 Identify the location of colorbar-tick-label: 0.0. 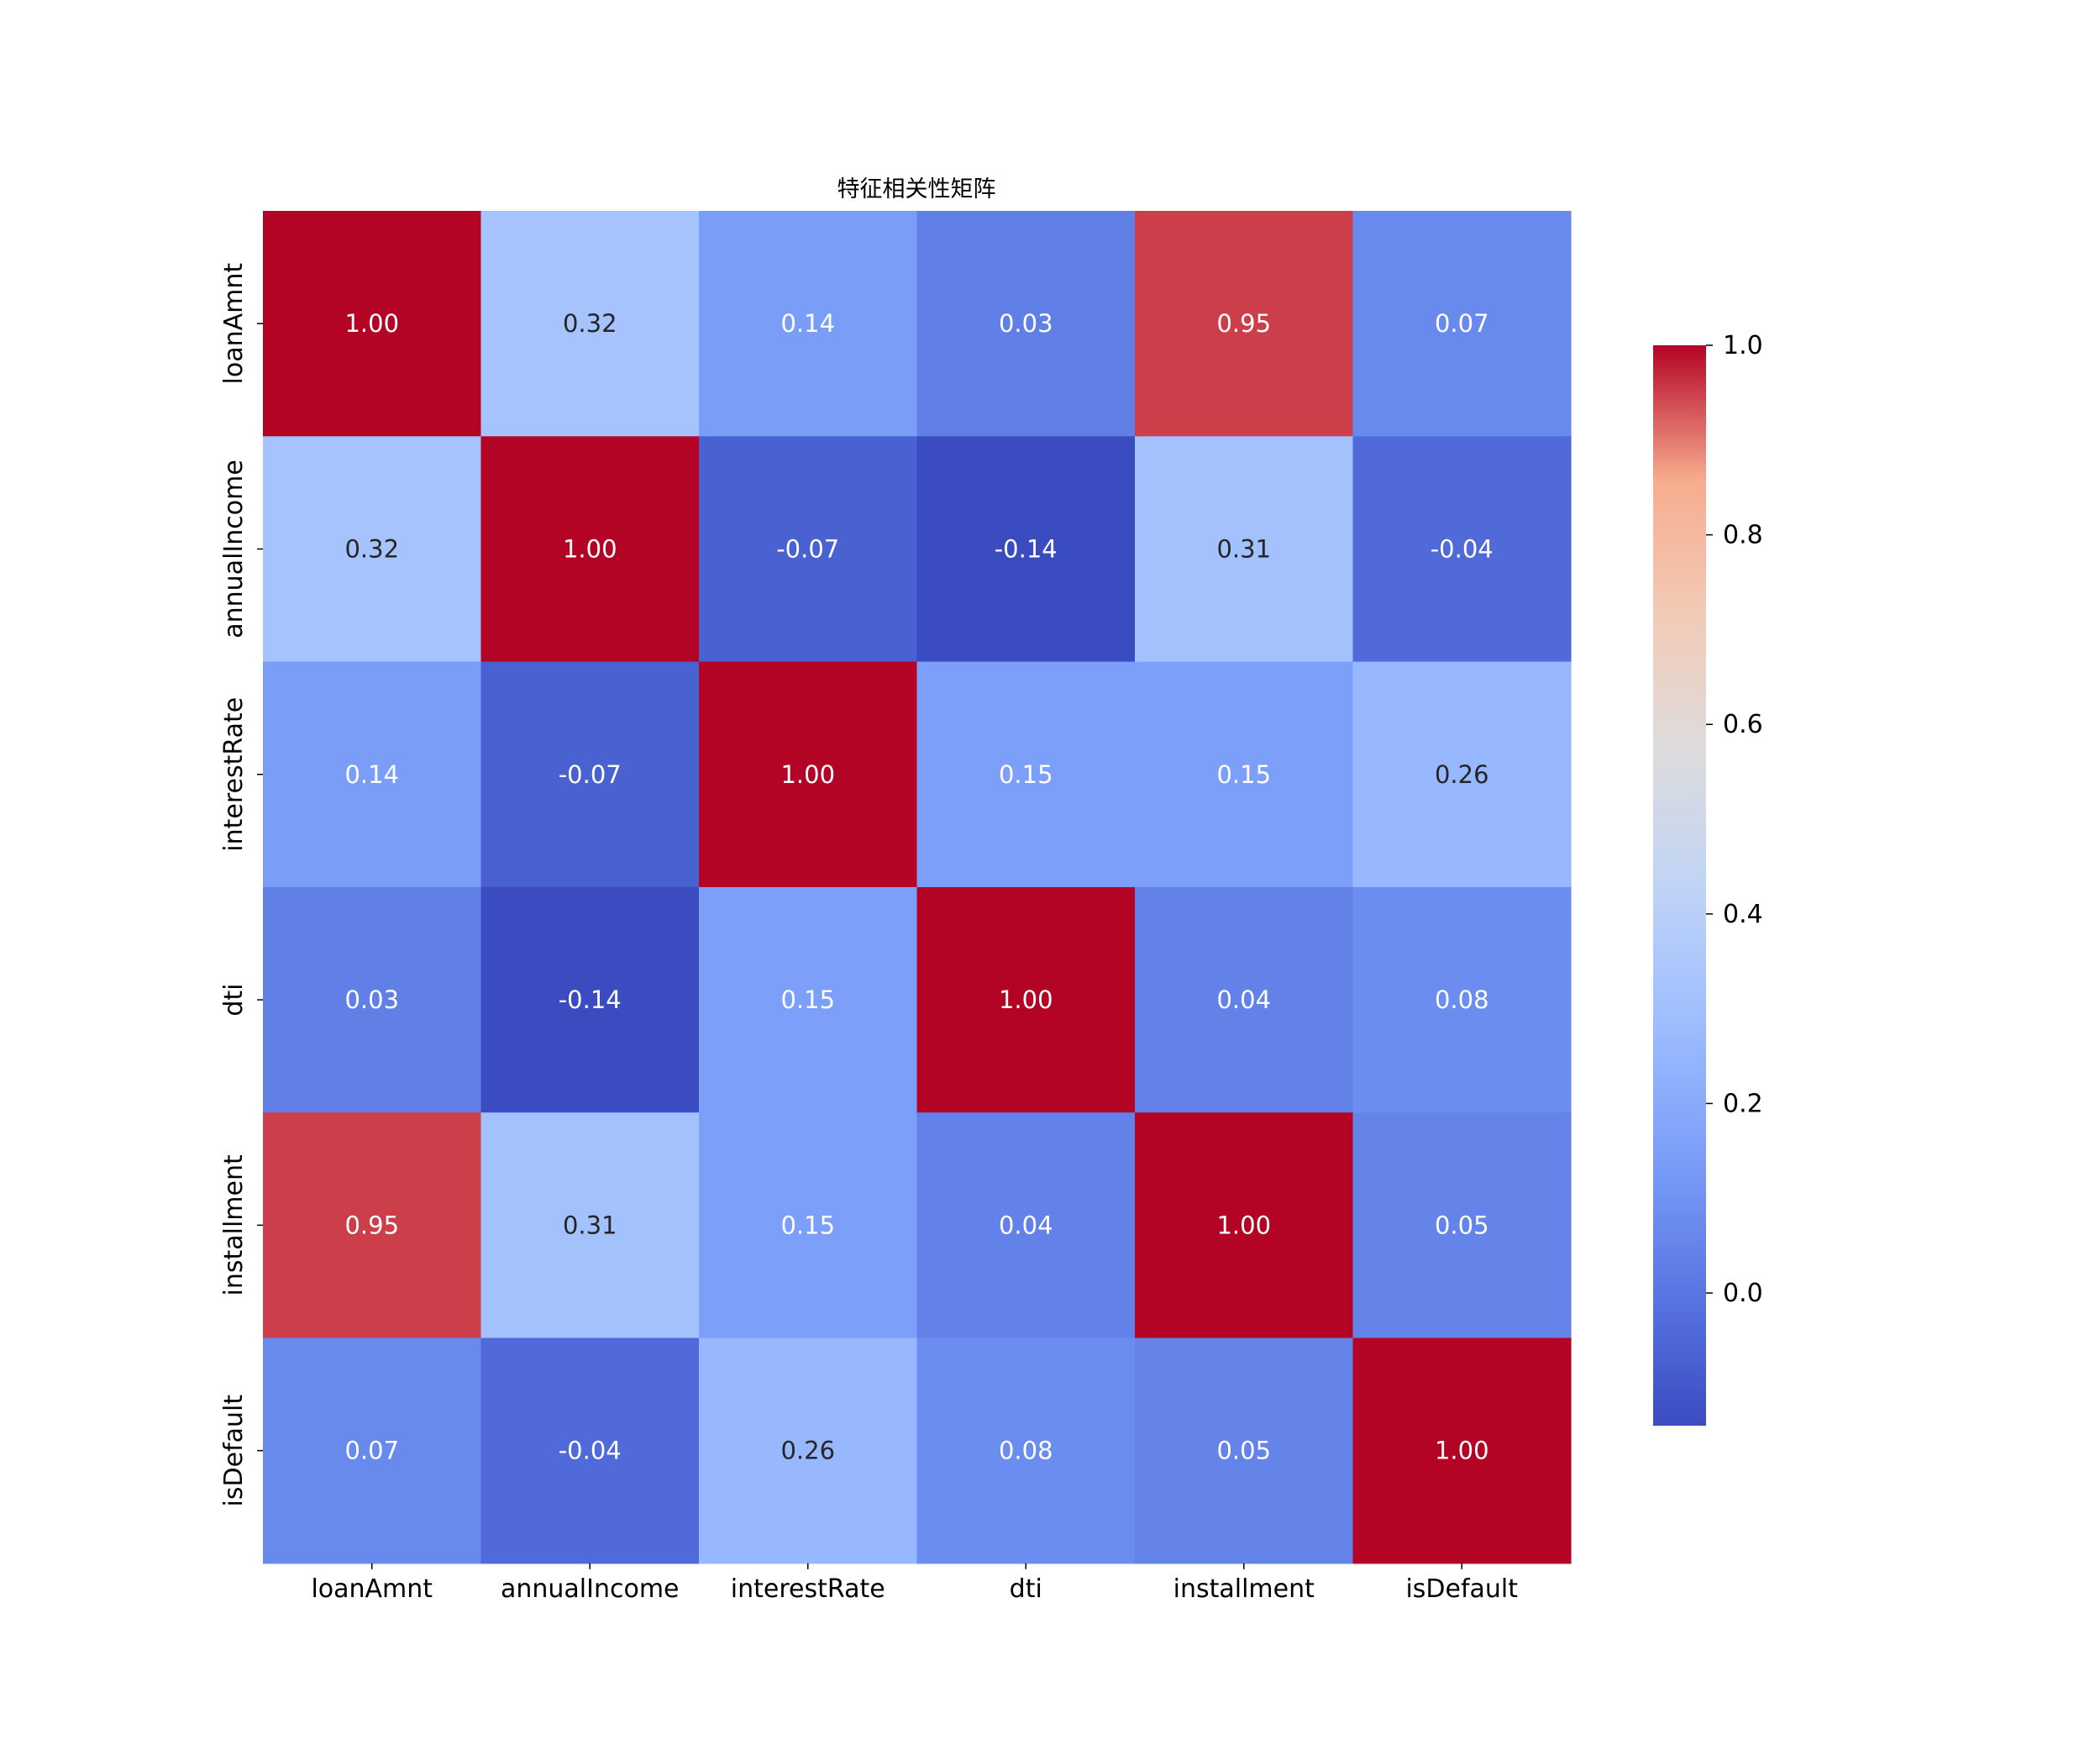
(1743, 1293).